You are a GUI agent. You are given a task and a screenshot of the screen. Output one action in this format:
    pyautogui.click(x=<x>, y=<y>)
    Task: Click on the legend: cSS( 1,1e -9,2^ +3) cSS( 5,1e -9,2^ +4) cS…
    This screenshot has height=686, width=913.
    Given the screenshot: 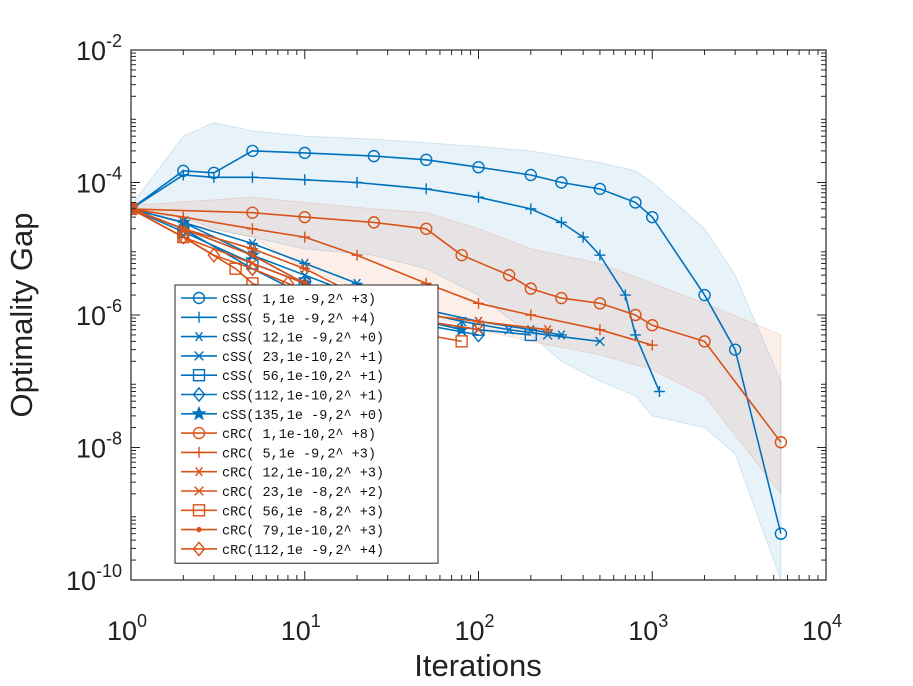 What is the action you would take?
    pyautogui.click(x=306, y=424)
    